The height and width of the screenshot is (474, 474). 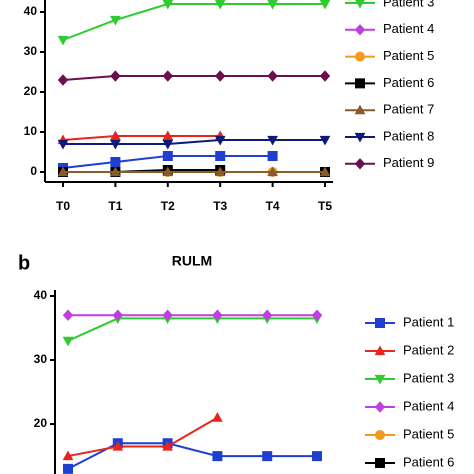 What do you see at coordinates (168, 206) in the screenshot?
I see `x-tick-label: T2` at bounding box center [168, 206].